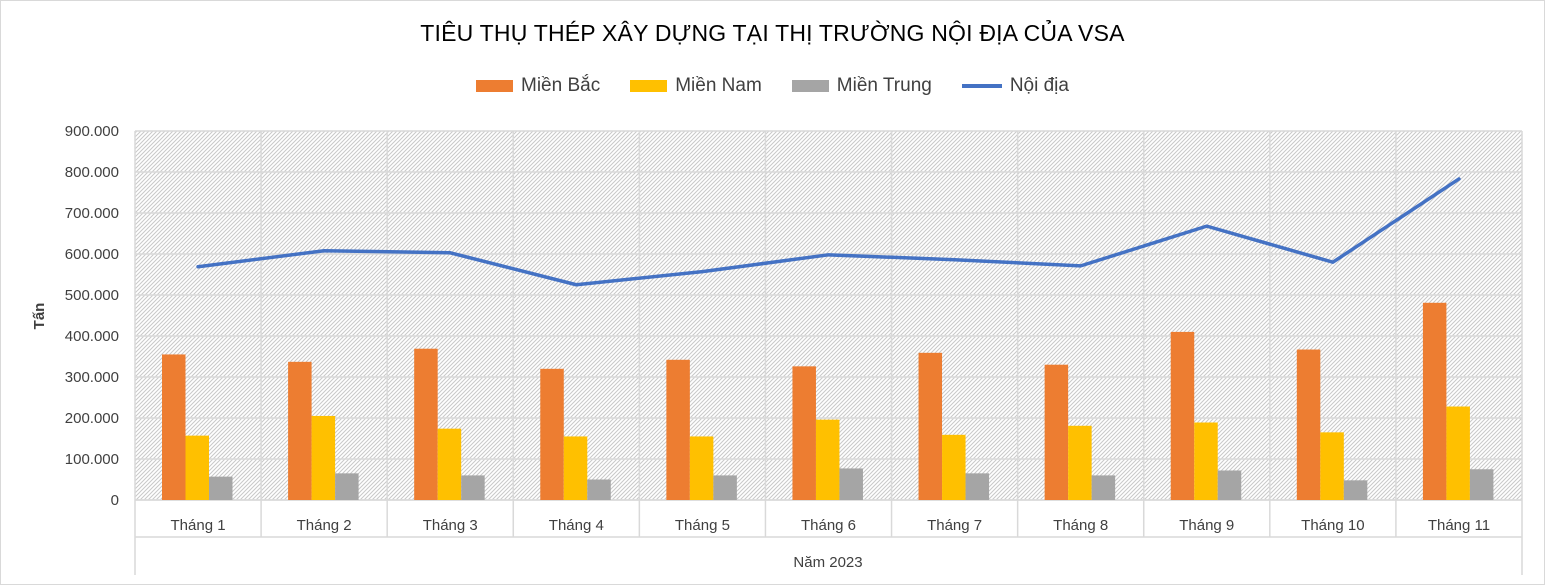 The width and height of the screenshot is (1545, 585). What do you see at coordinates (1332, 525) in the screenshot?
I see `x-tick-label: Tháng 10` at bounding box center [1332, 525].